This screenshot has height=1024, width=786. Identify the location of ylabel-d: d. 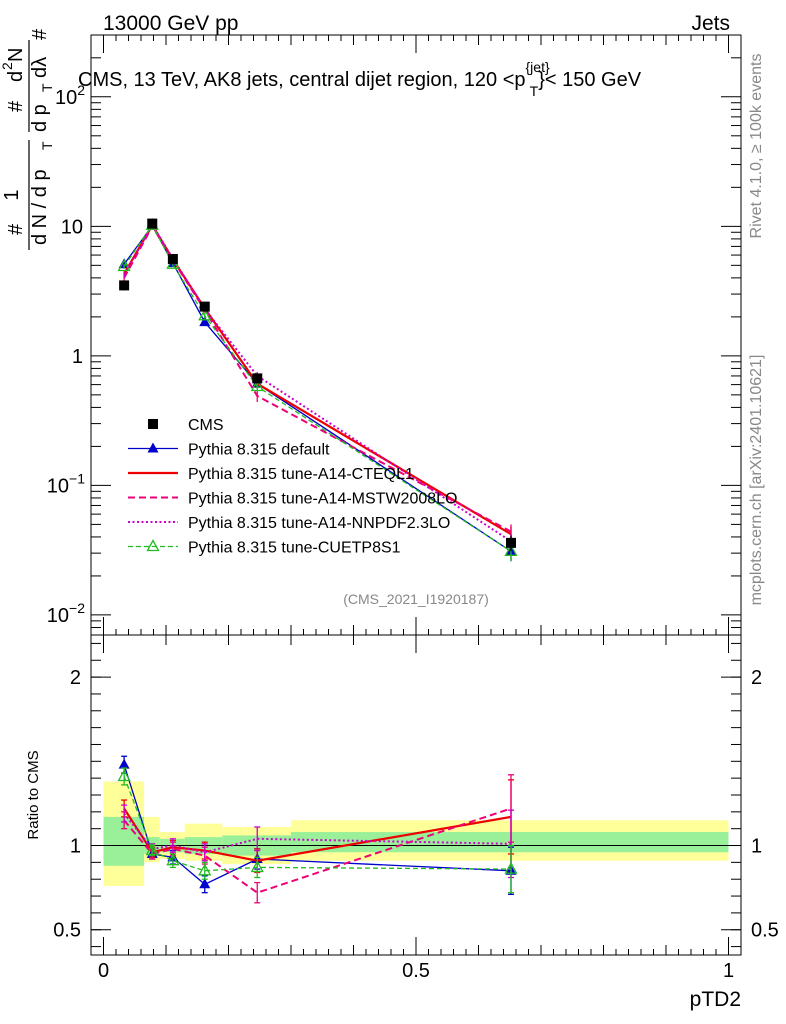
(16, 76).